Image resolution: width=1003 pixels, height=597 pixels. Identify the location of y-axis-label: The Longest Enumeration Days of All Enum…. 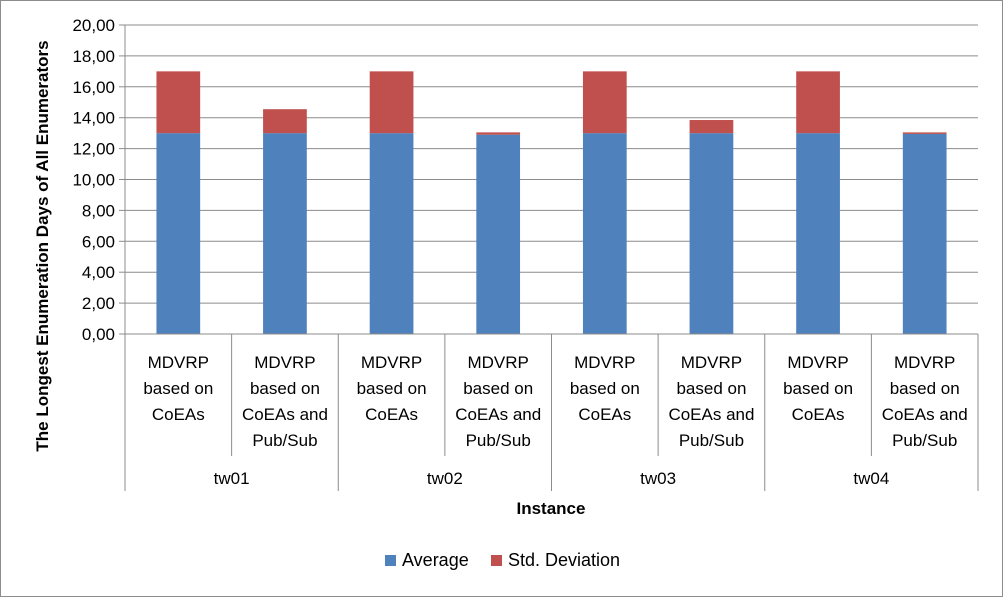
(42, 245).